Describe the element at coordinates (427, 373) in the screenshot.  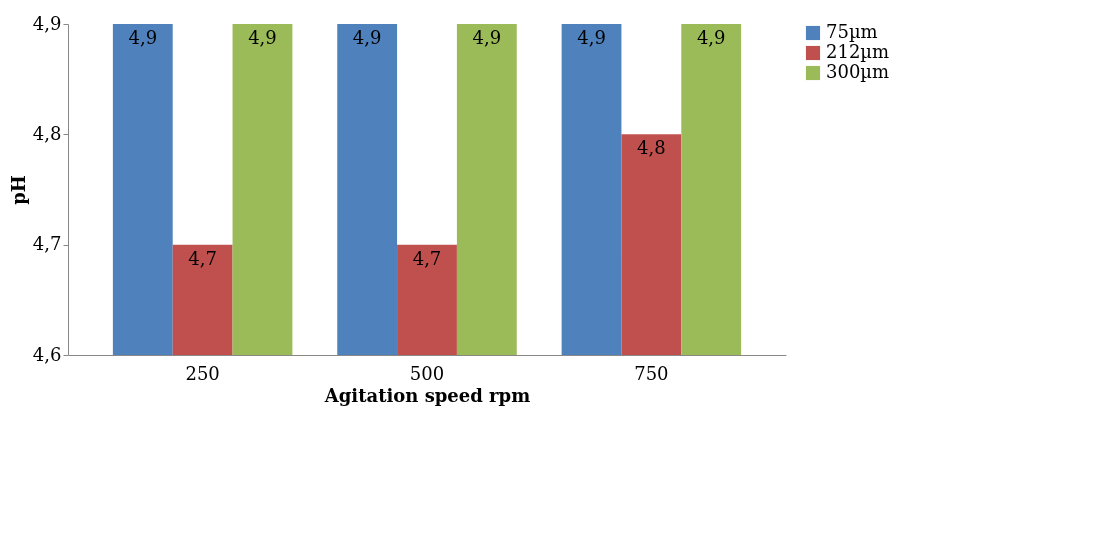
I see `x-tick-label: 500` at that location.